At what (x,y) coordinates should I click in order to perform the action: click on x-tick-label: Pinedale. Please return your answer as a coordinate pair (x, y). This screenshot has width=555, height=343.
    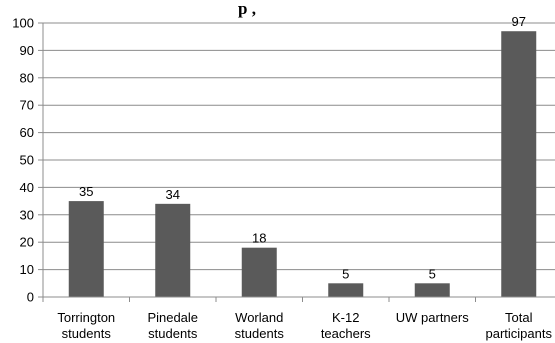
    Looking at the image, I should click on (172, 317).